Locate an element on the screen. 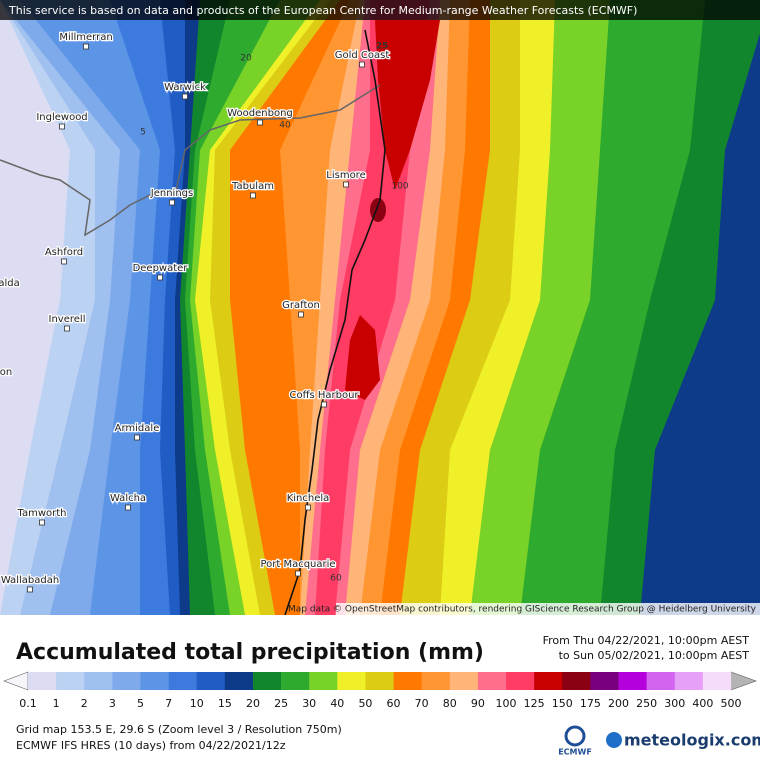 The height and width of the screenshot is (764, 760). place-label: Kinchela is located at coordinates (308, 498).